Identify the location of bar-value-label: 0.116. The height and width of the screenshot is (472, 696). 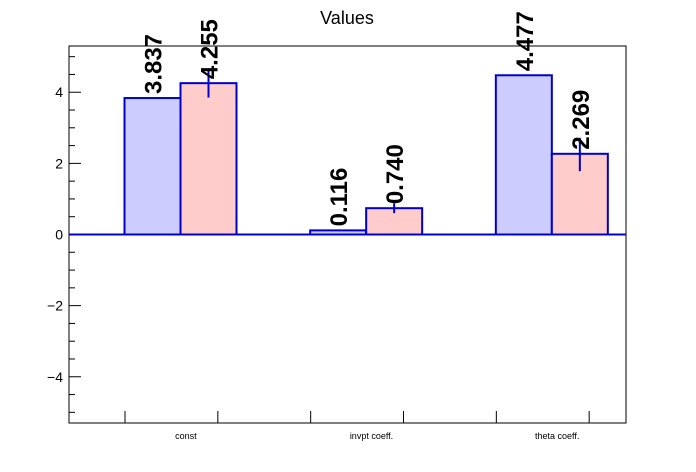
(339, 197).